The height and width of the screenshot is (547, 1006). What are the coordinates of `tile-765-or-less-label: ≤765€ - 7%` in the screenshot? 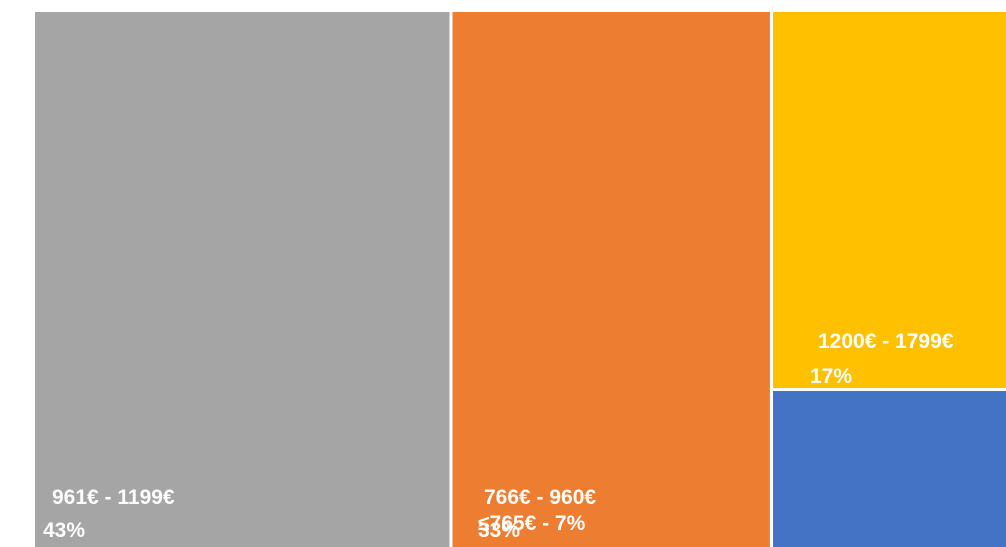 It's located at (532, 523).